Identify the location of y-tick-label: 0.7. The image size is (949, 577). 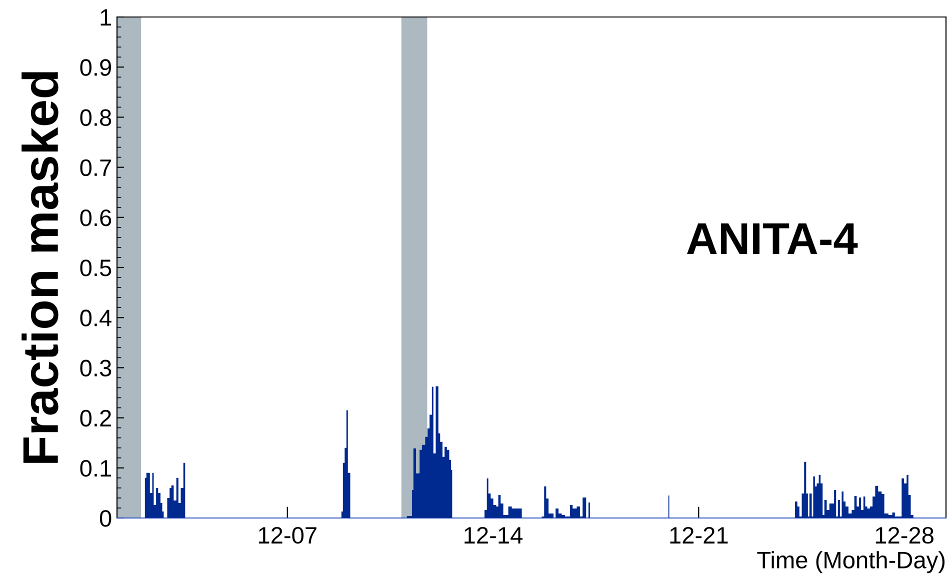
(95, 167).